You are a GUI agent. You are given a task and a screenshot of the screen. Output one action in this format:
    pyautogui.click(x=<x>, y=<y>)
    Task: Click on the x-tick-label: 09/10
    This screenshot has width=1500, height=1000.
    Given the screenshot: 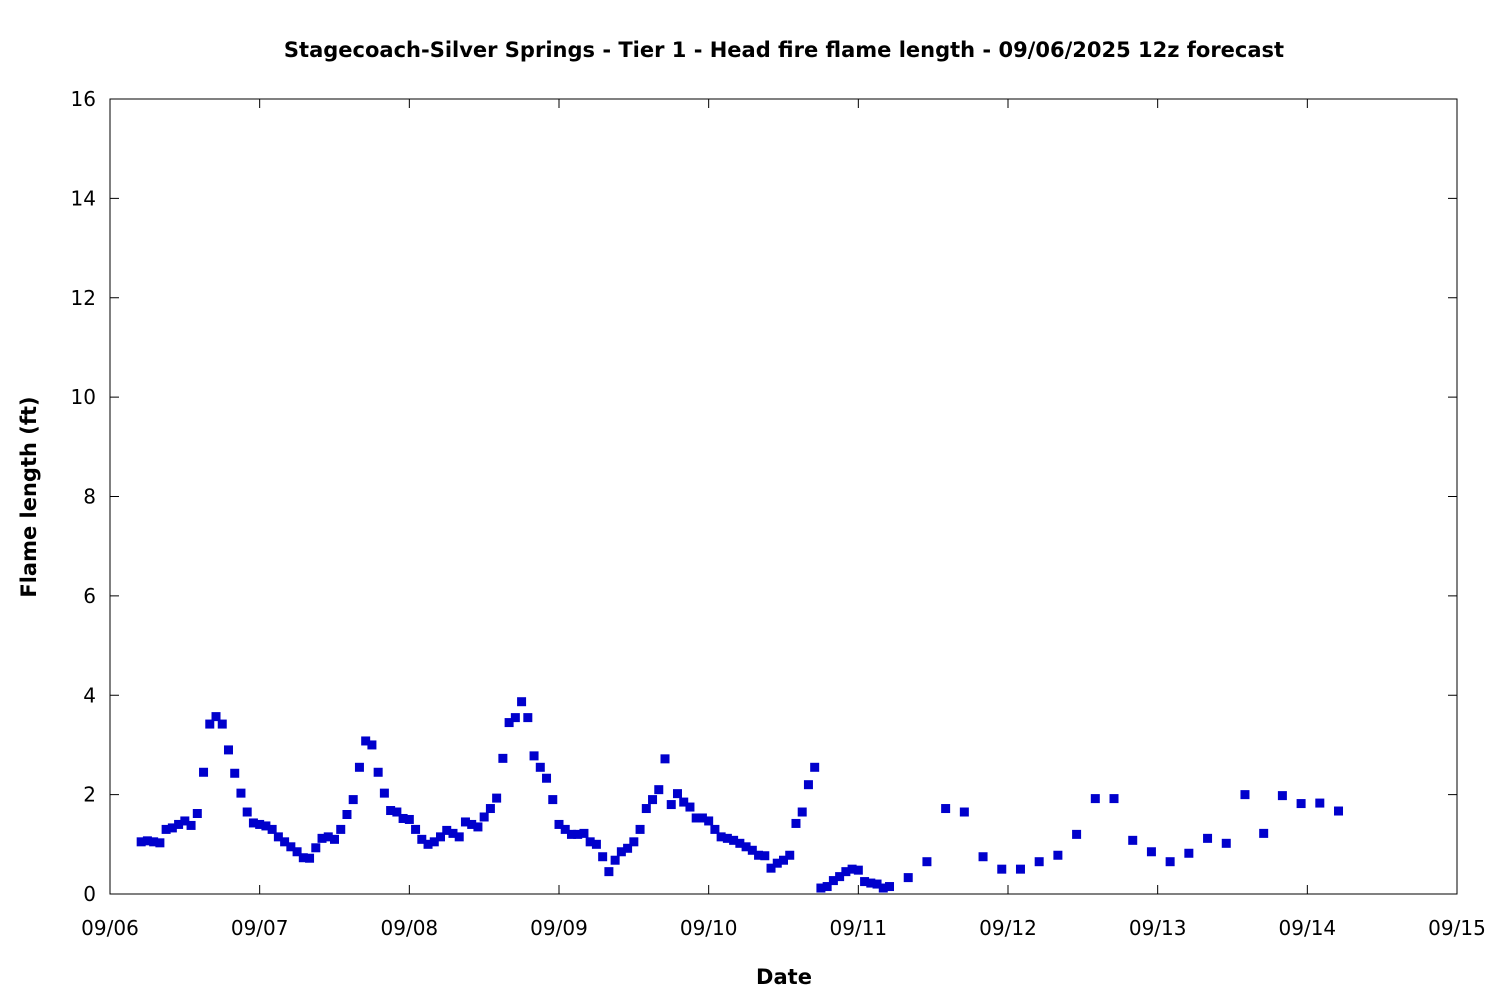 What is the action you would take?
    pyautogui.click(x=709, y=928)
    